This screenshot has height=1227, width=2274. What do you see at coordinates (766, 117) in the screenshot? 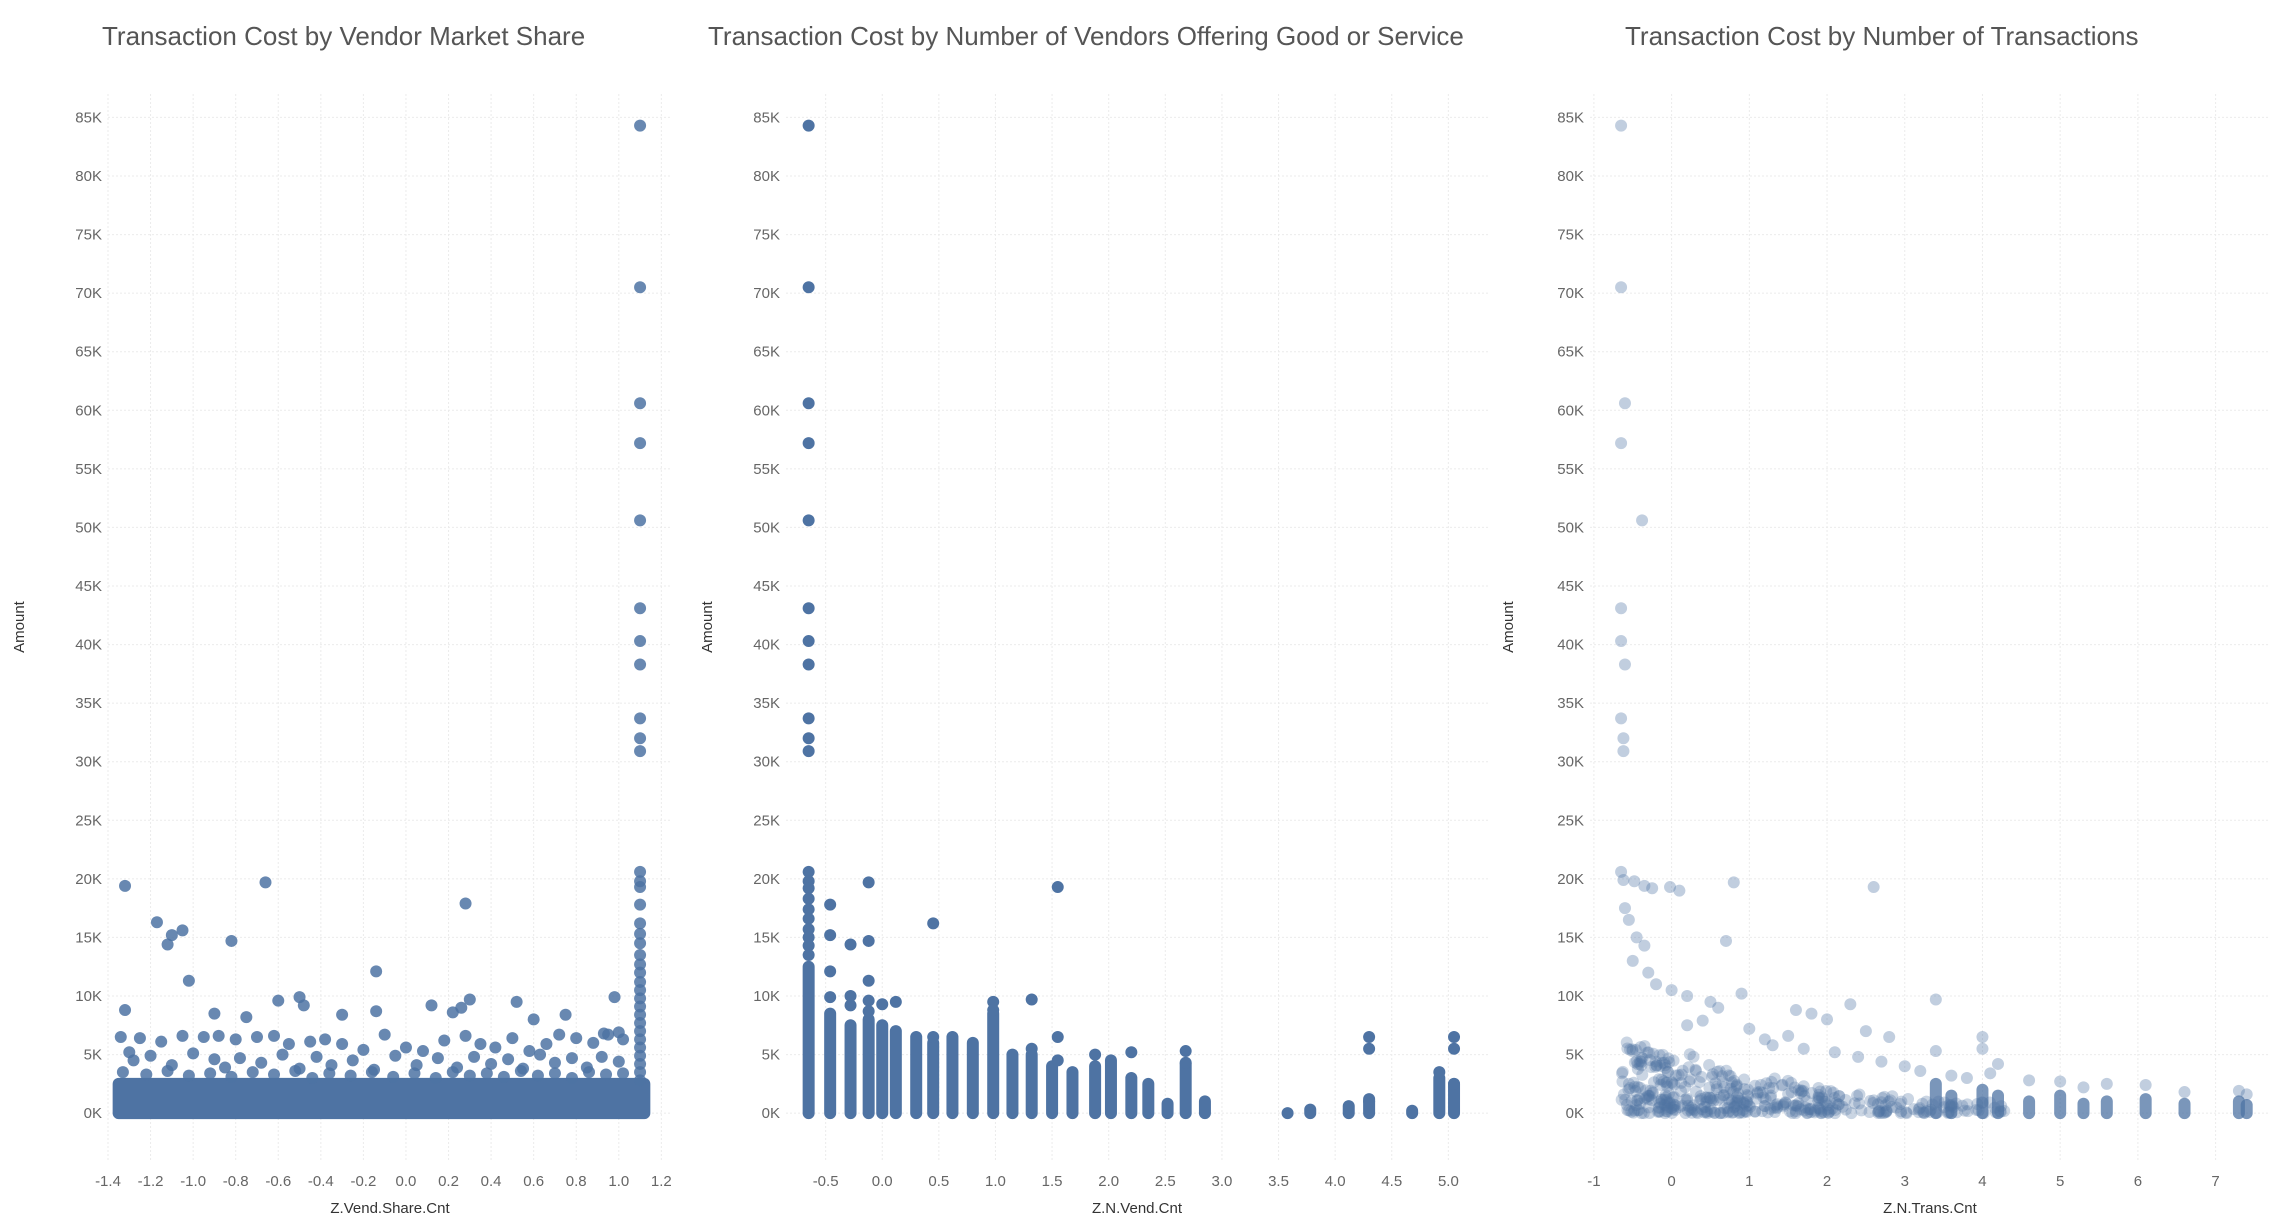
I see `y-tick-label: 85K` at bounding box center [766, 117].